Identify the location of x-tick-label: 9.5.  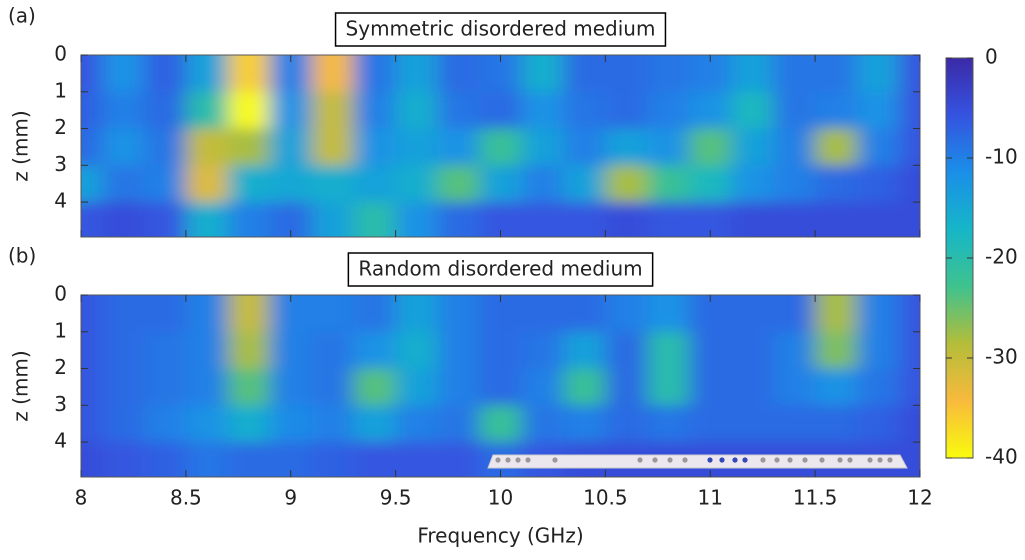
(396, 498).